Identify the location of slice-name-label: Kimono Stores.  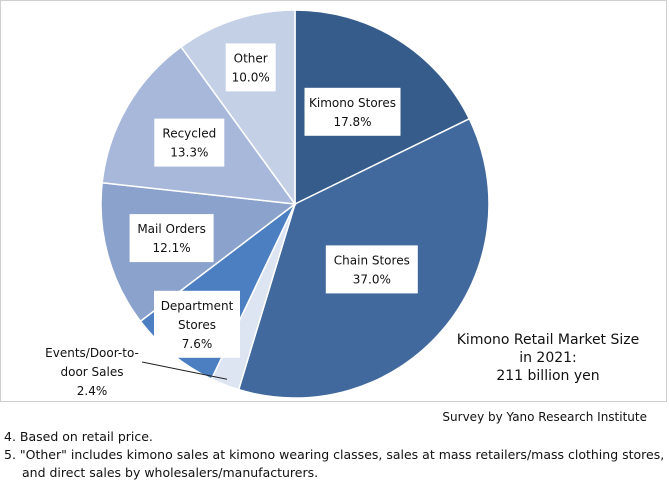
(352, 103).